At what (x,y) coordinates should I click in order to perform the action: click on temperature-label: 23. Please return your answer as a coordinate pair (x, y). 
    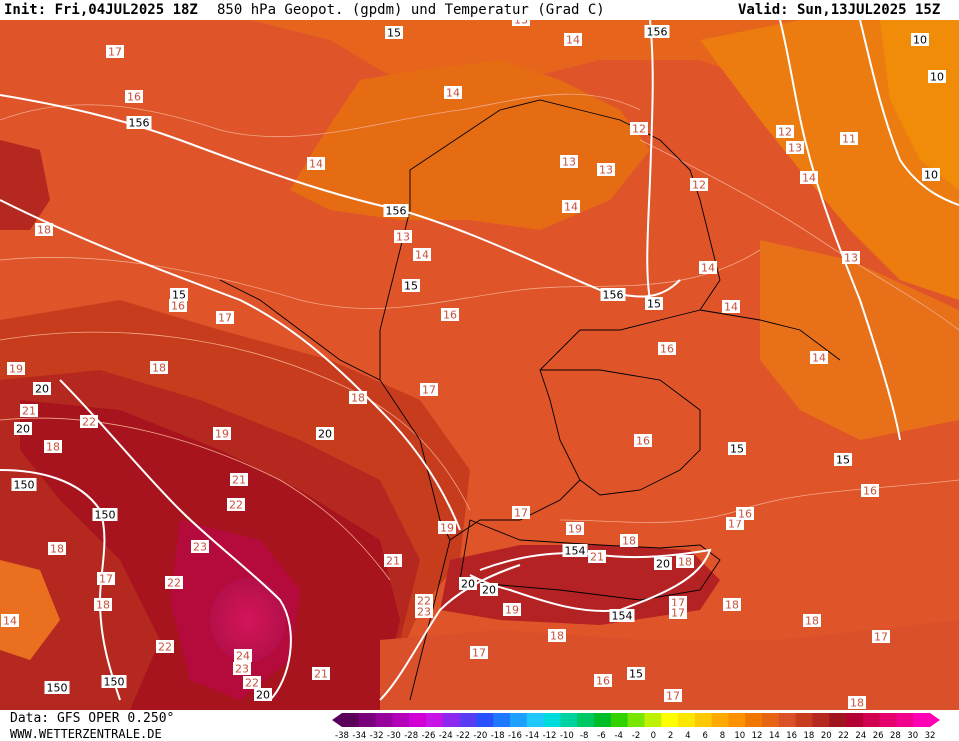
    Looking at the image, I should click on (424, 612).